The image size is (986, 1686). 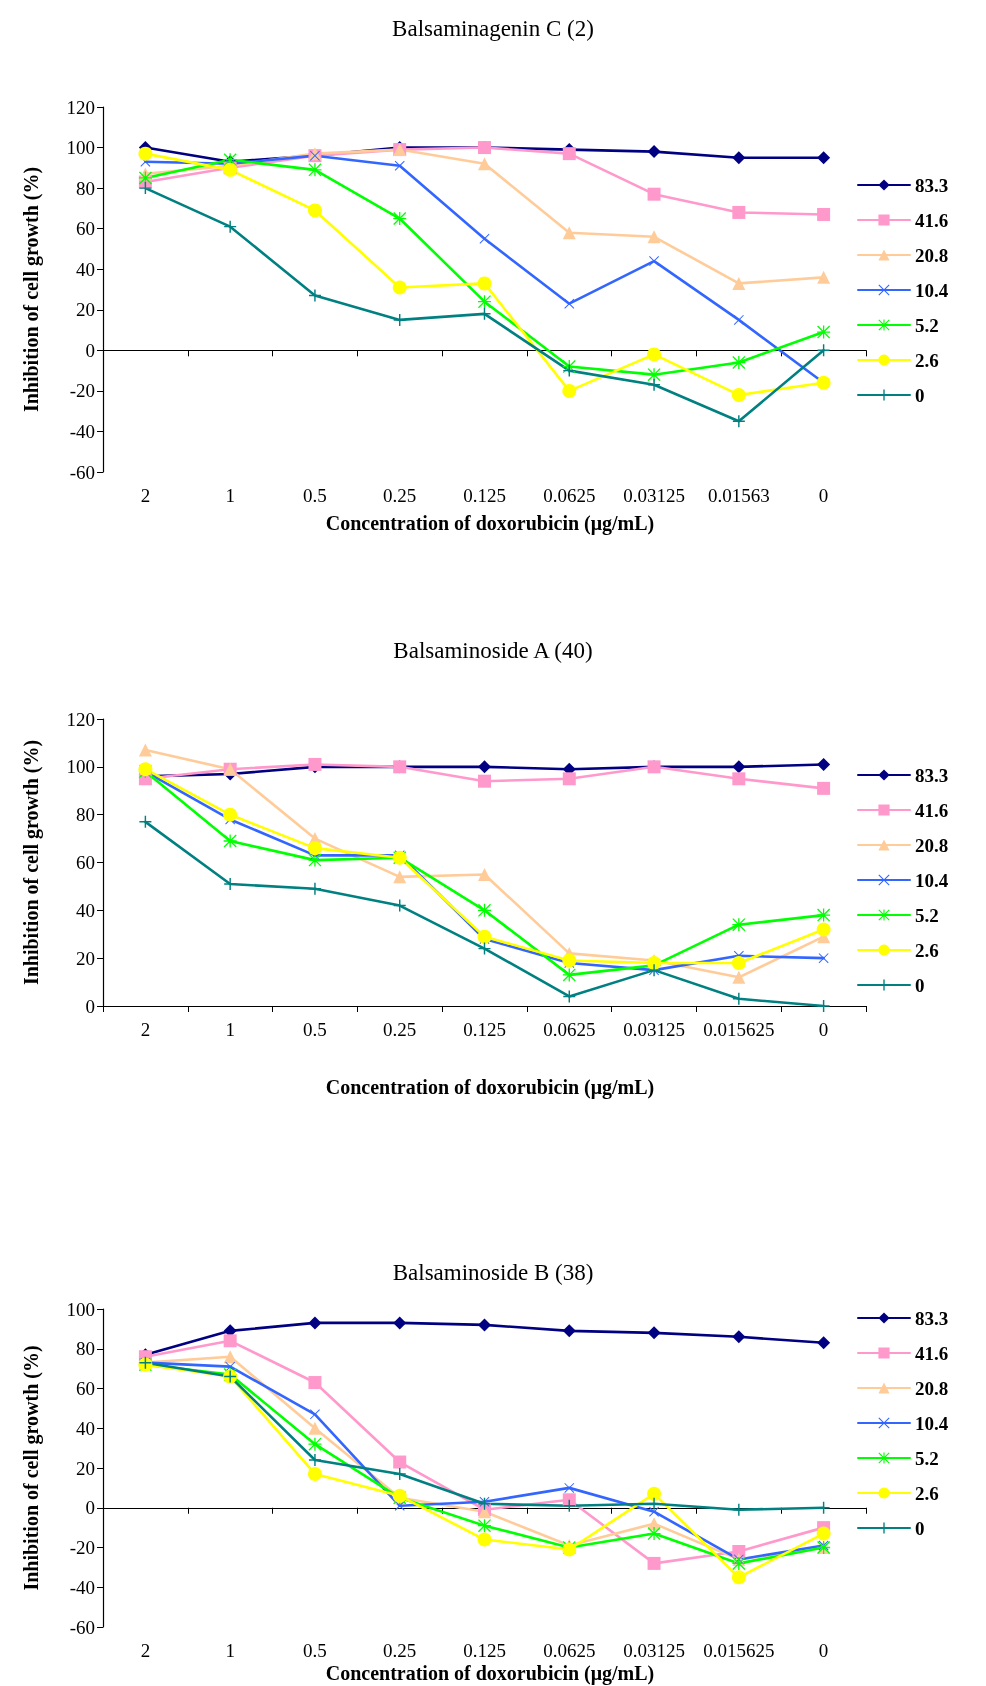 What do you see at coordinates (493, 650) in the screenshot?
I see `chart-title: Balsaminoside A (40)` at bounding box center [493, 650].